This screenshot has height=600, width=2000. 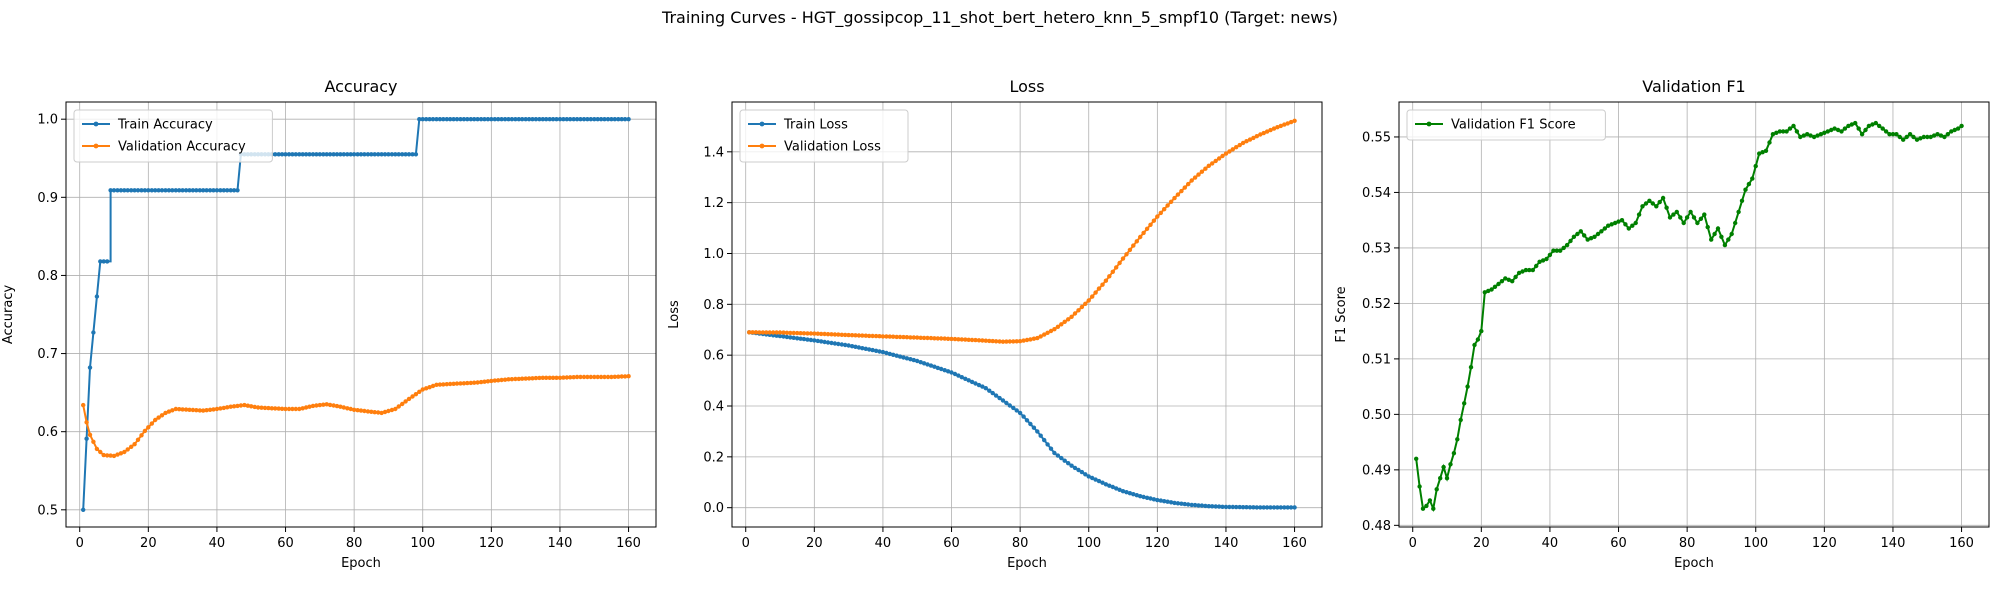 What do you see at coordinates (285, 543) in the screenshot?
I see `x-tick-label: 60` at bounding box center [285, 543].